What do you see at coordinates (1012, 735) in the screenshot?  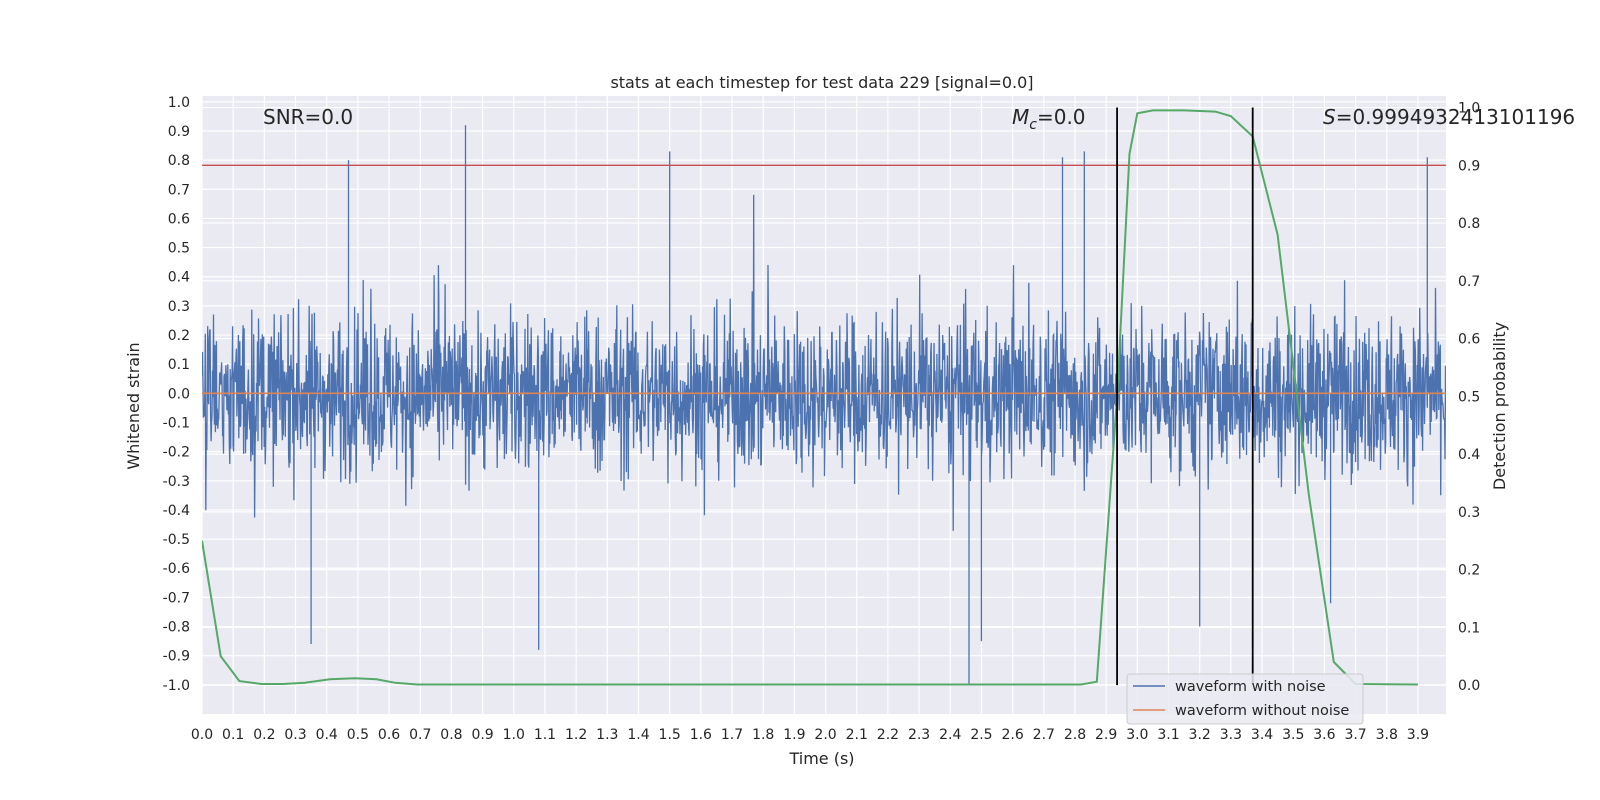 I see `x-tick-label: 2.6` at bounding box center [1012, 735].